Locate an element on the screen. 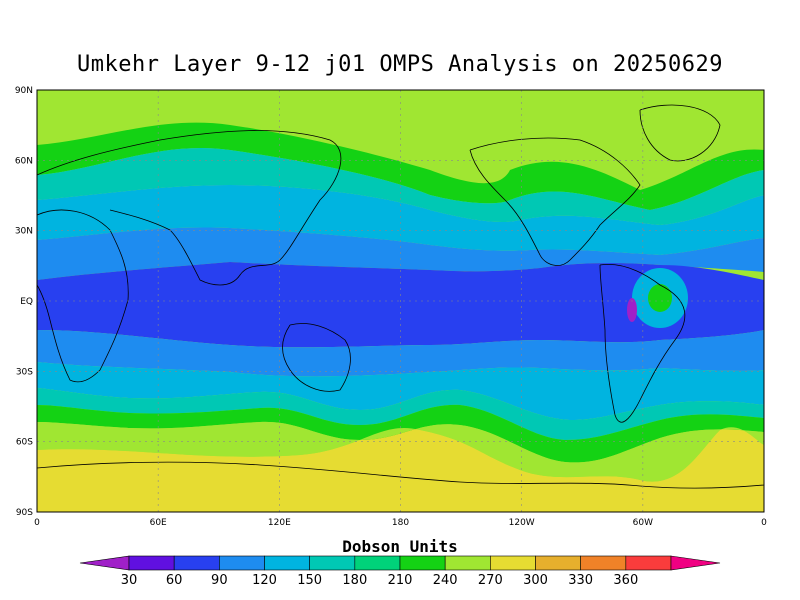  longitude-labels: 0 60E 120E 180 120W 60W 0 is located at coordinates (400, 523).